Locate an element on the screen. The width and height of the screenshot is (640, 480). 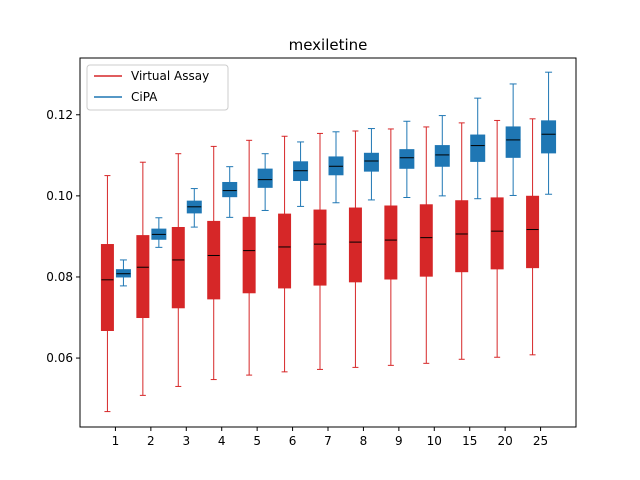
x-tick-label: 6 is located at coordinates (293, 441).